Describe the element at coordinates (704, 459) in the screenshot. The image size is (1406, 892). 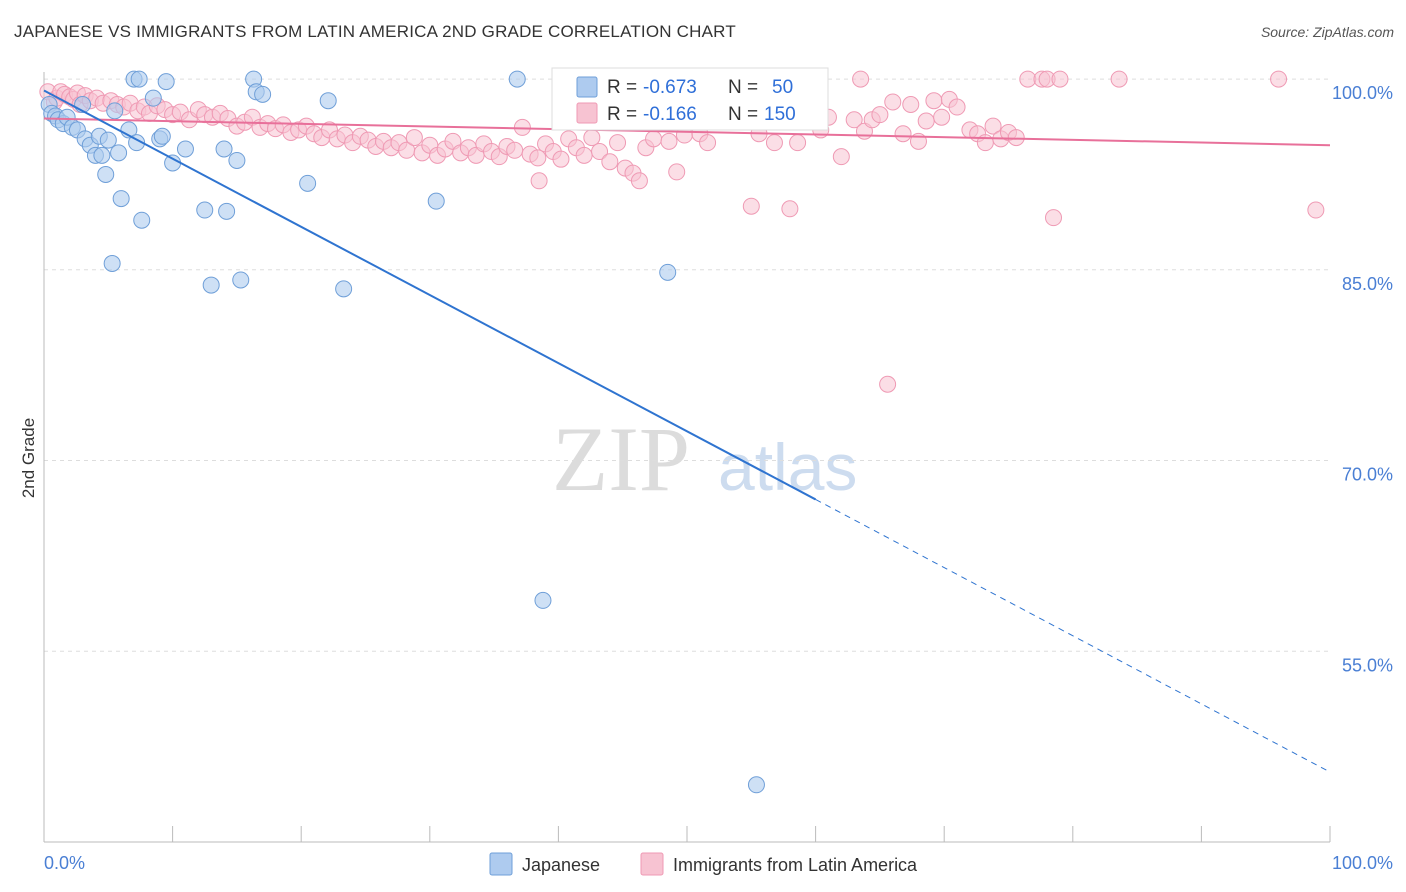
I see `watermark: ZIP atlas` at that location.